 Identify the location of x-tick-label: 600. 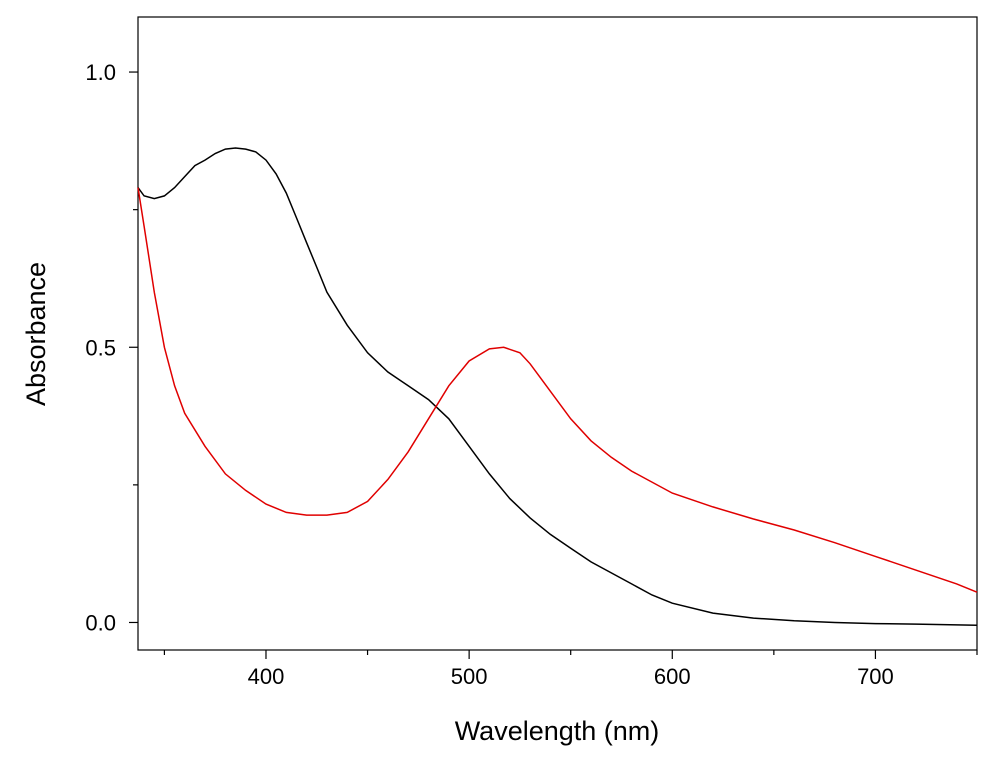
(672, 676).